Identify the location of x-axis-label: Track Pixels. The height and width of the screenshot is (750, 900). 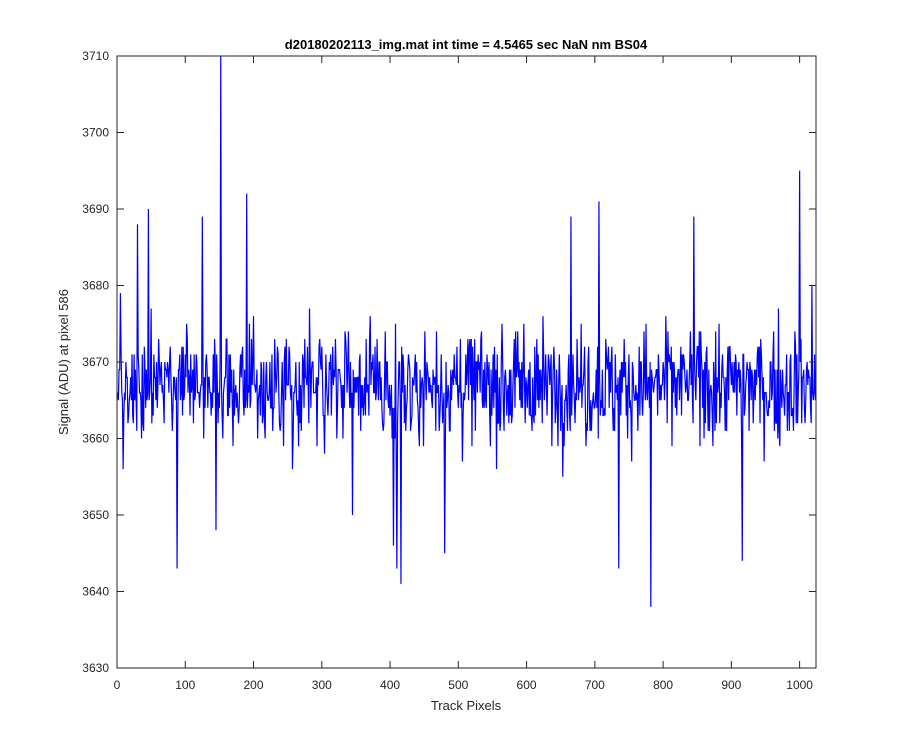
(466, 705).